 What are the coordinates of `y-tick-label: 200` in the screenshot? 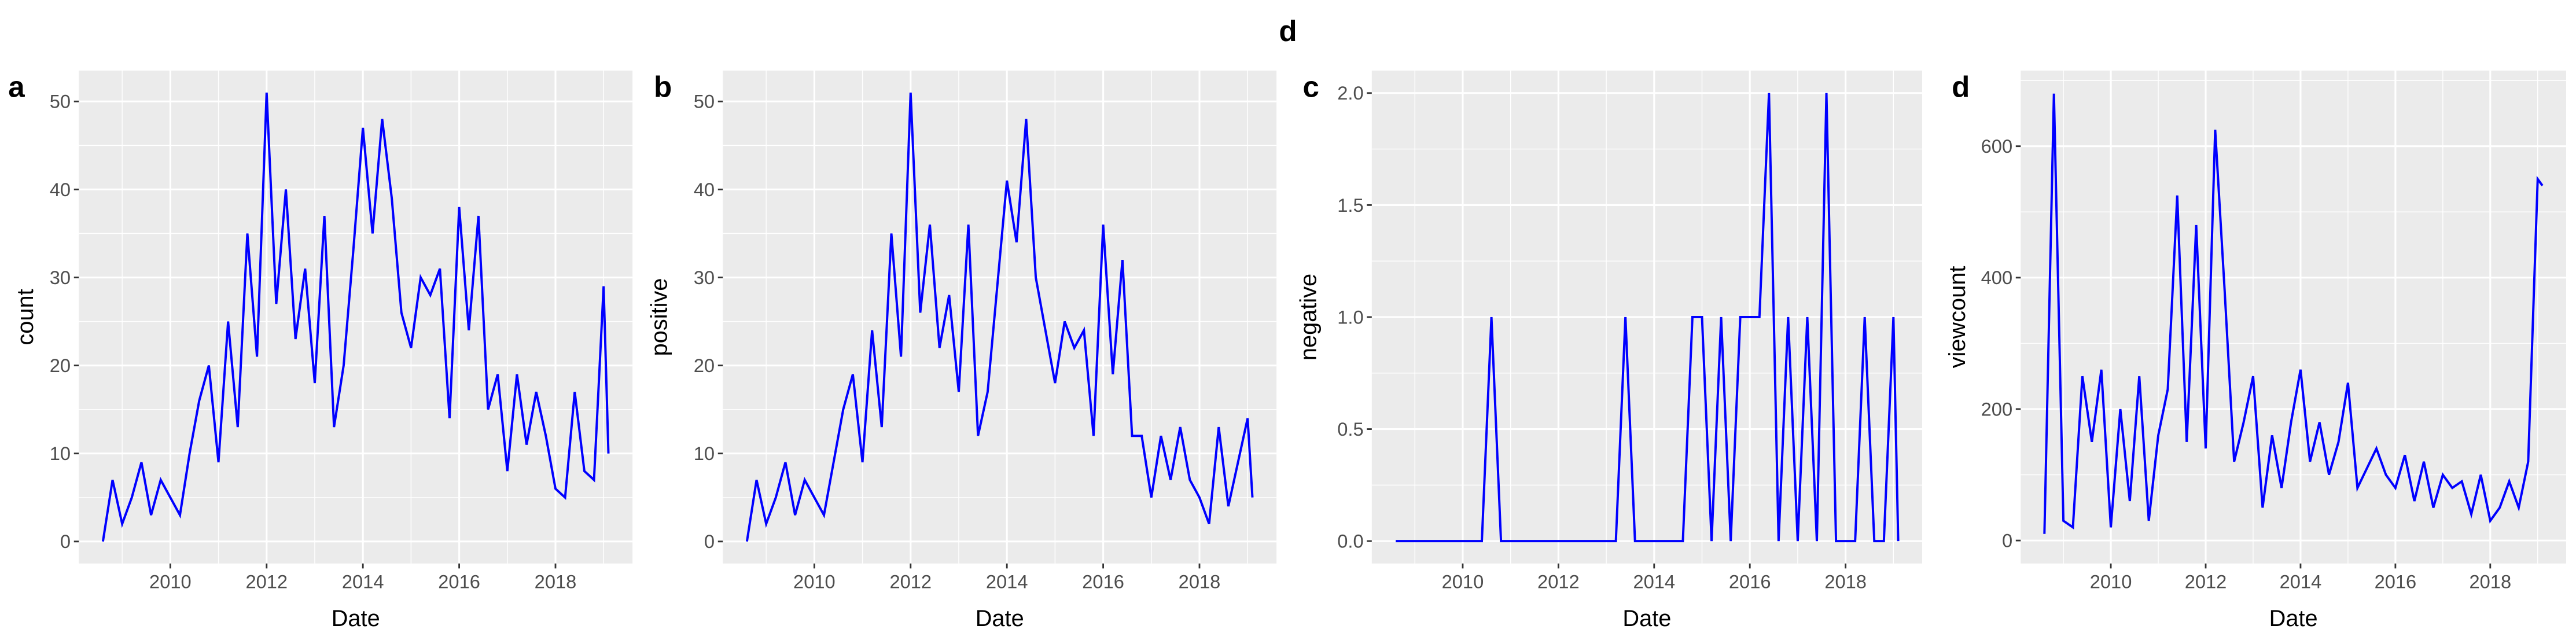 It's located at (1996, 408).